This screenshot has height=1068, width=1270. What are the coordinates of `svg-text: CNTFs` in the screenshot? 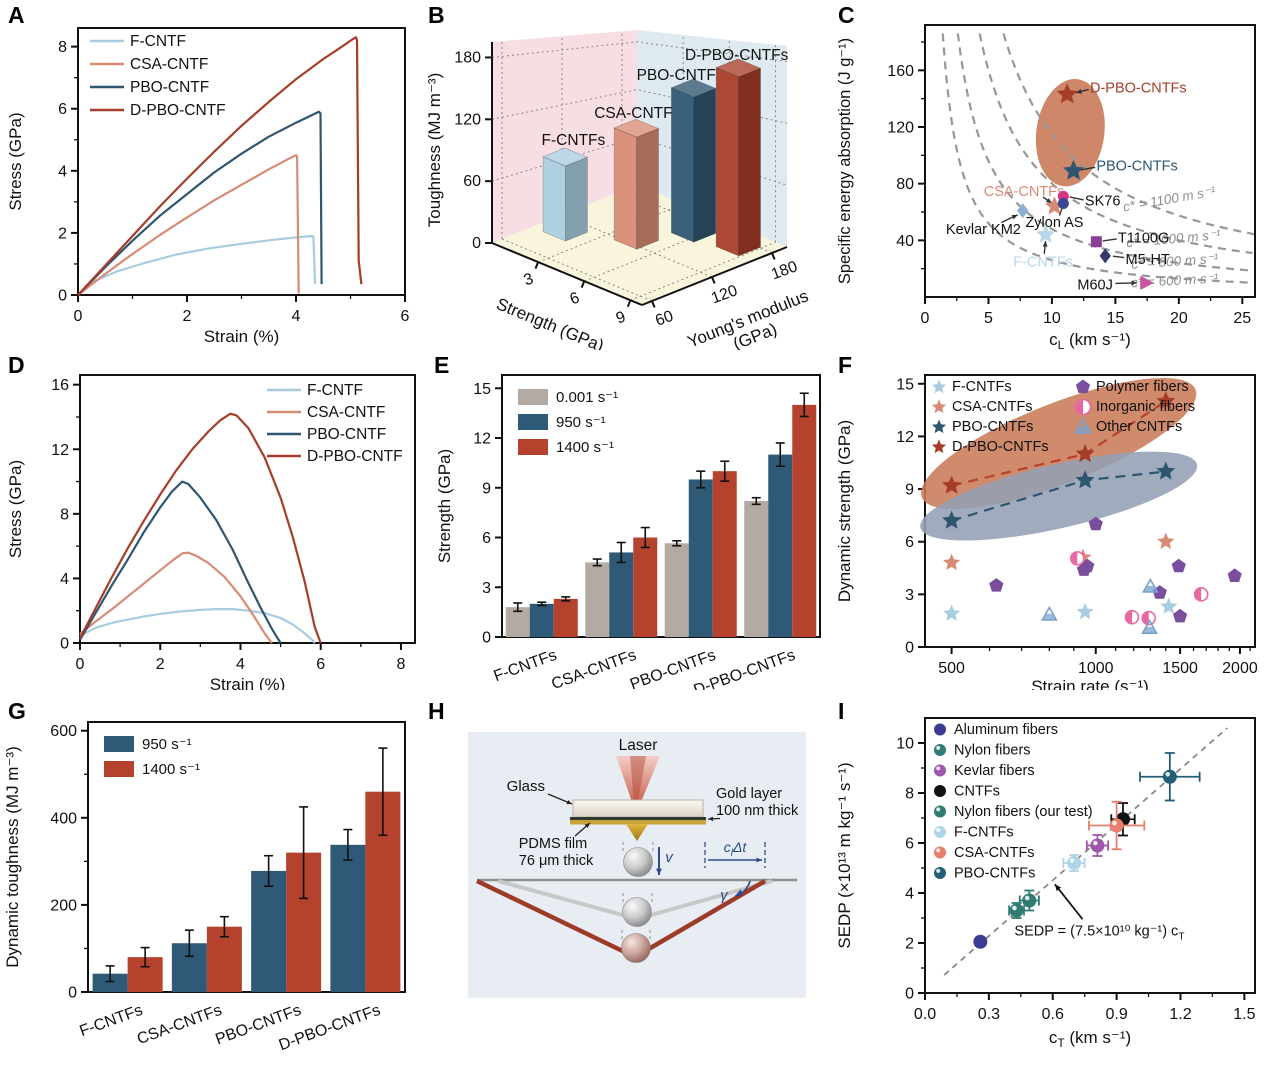 It's located at (977, 792).